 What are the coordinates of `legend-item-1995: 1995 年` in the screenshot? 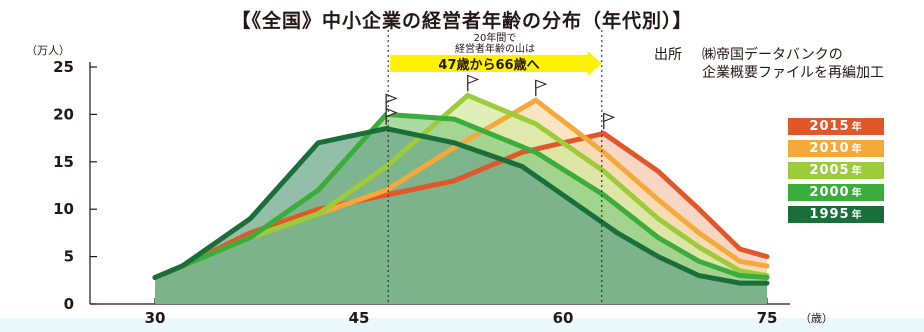 It's located at (836, 214).